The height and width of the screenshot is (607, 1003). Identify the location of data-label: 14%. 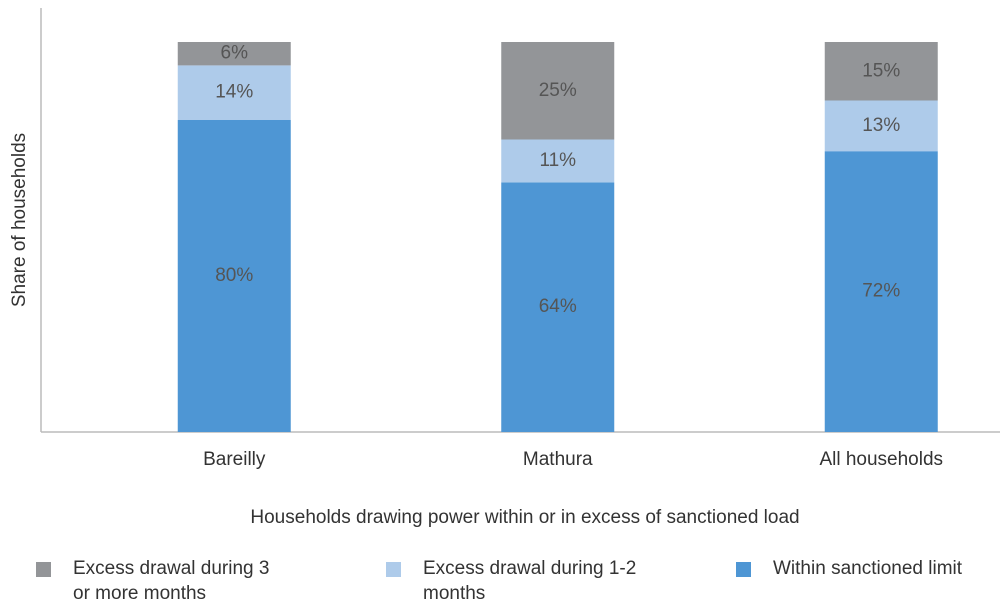
(234, 92).